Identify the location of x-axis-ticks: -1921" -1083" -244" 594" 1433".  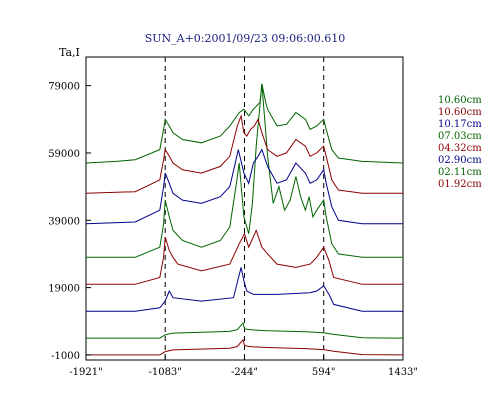
(243, 367).